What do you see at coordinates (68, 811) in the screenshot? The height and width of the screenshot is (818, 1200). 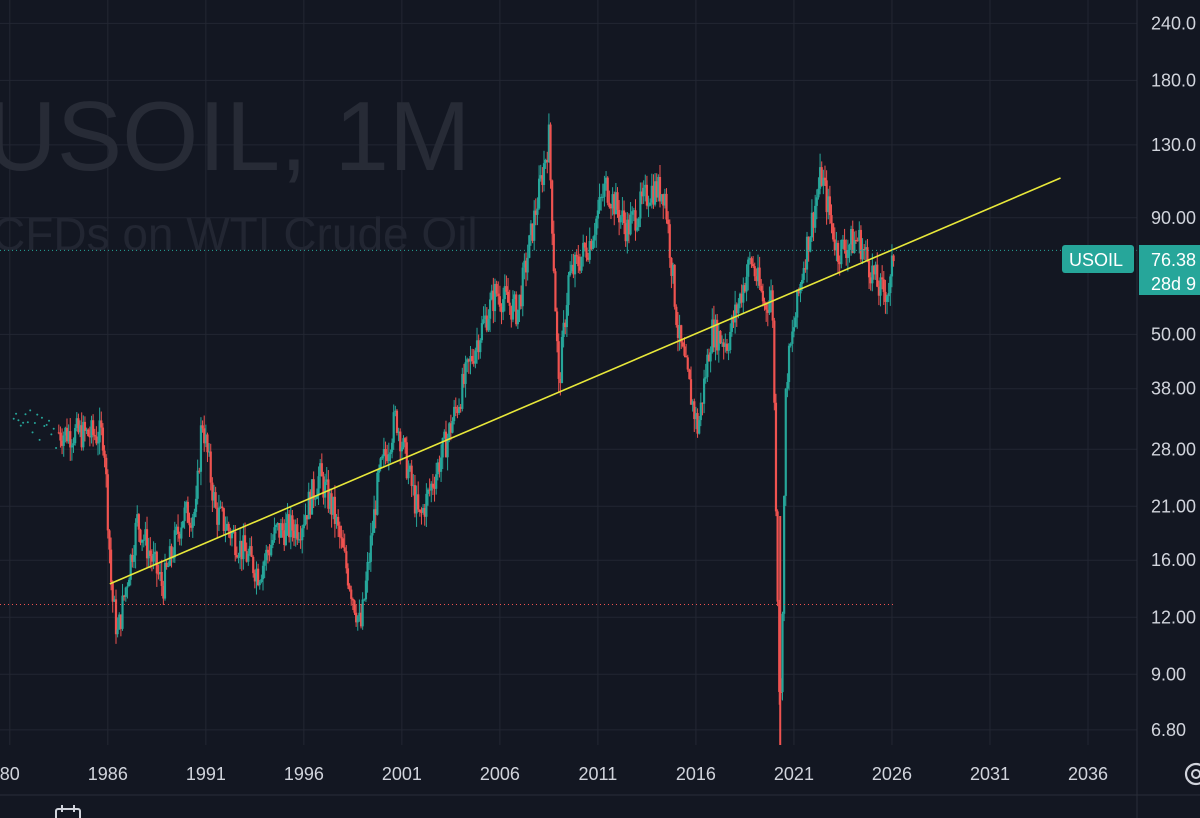 I see `calendar-icon` at bounding box center [68, 811].